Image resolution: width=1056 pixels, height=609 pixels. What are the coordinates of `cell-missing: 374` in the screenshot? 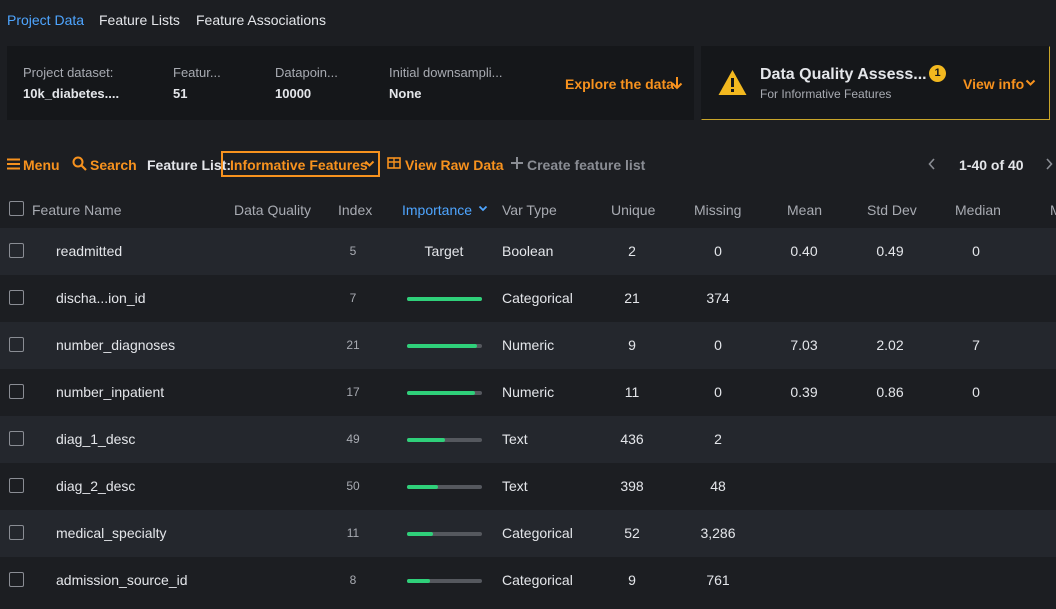 It's located at (718, 298).